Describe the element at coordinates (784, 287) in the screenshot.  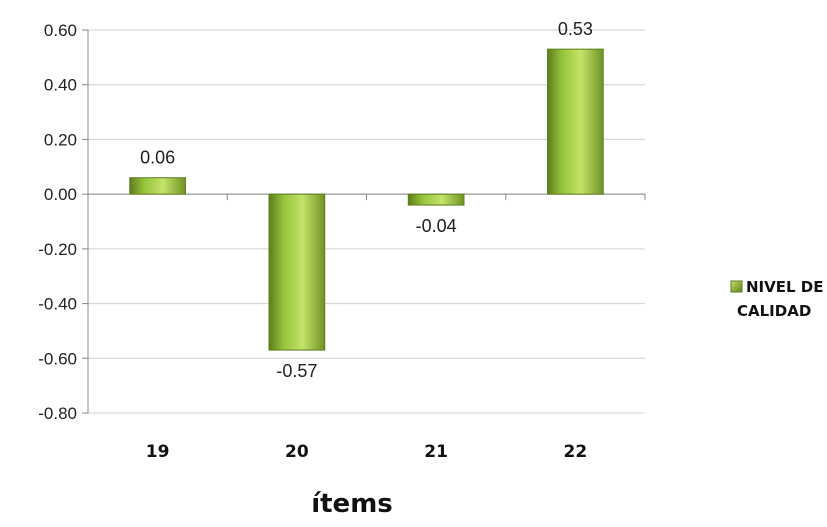
I see `legend-label-line-1: NIVEL DE` at that location.